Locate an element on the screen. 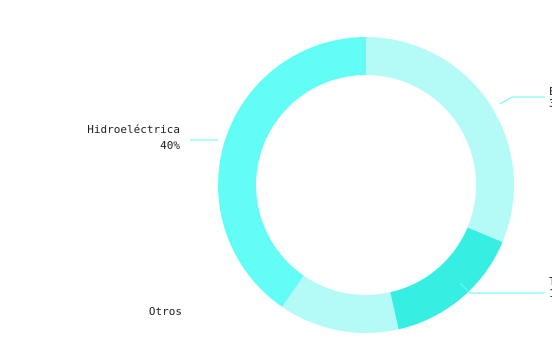 Image resolution: width=552 pixels, height=338 pixels. slice-label: T is located at coordinates (550, 281).